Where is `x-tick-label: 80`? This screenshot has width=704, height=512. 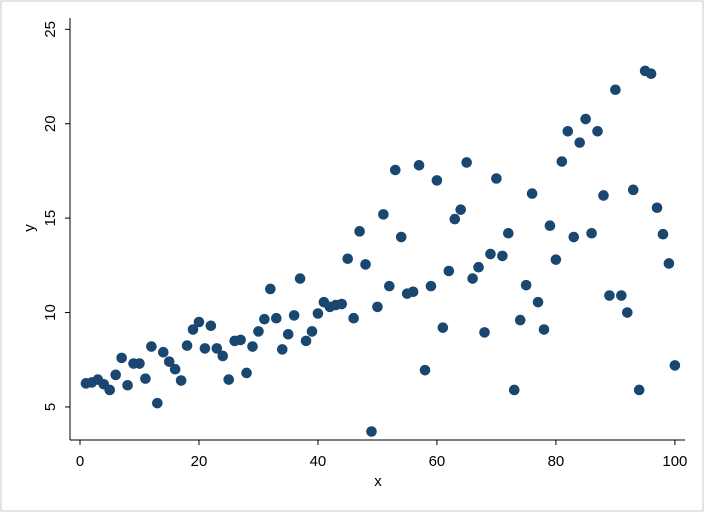 x-tick-label: 80 is located at coordinates (556, 461).